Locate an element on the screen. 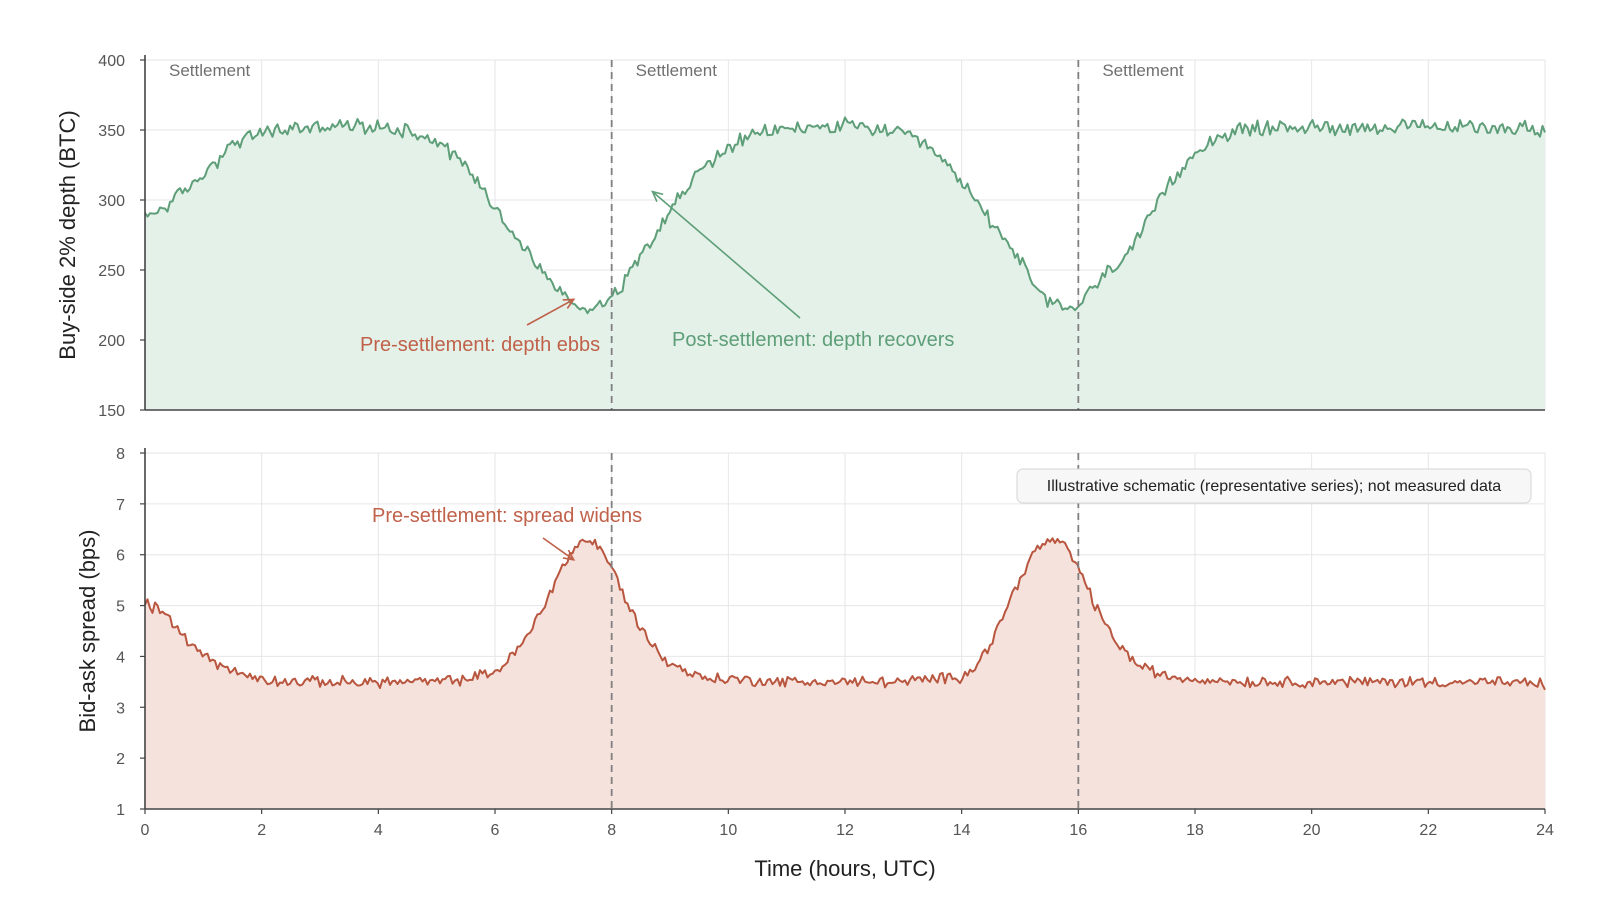  depth-tick-labels: 150 200 250 300 350 400 is located at coordinates (121, 236).